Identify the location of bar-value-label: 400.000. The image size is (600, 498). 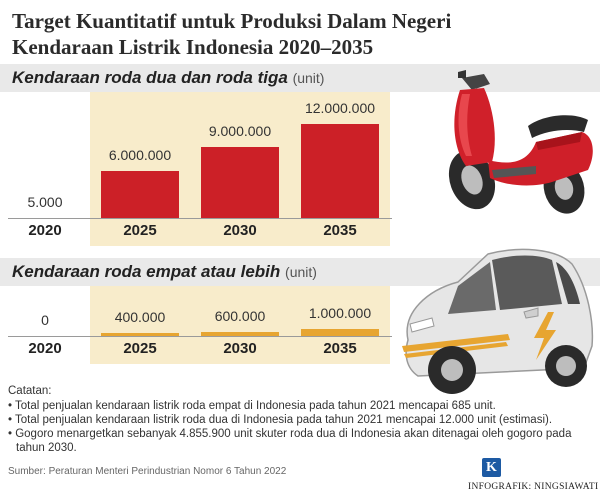
(140, 317).